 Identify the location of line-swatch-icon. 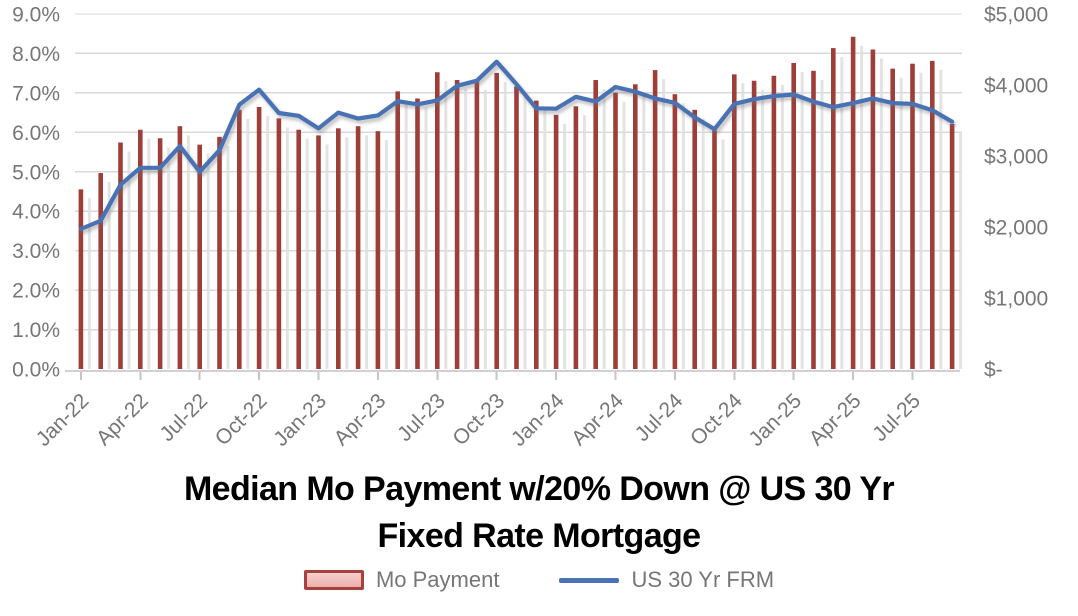
(589, 580).